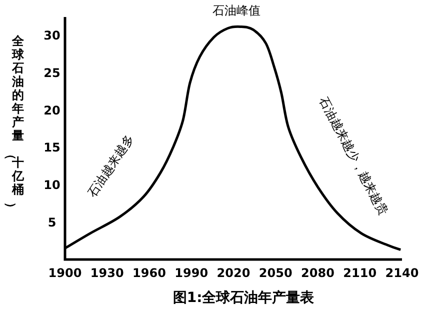  What do you see at coordinates (52, 35) in the screenshot?
I see `y-tick-label: 30` at bounding box center [52, 35].